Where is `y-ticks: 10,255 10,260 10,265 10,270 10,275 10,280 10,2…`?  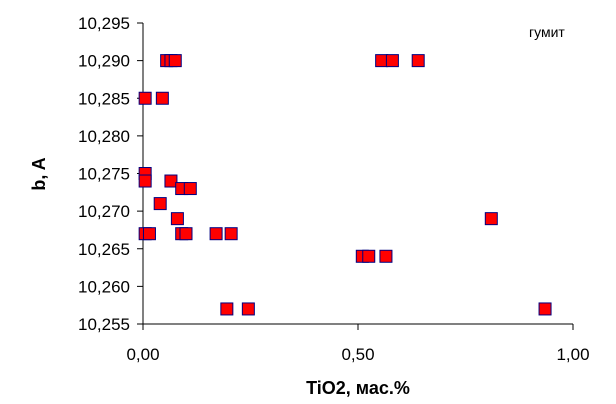 y-ticks: 10,255 10,260 10,265 10,270 10,275 10,280 10,2… is located at coordinates (110, 174).